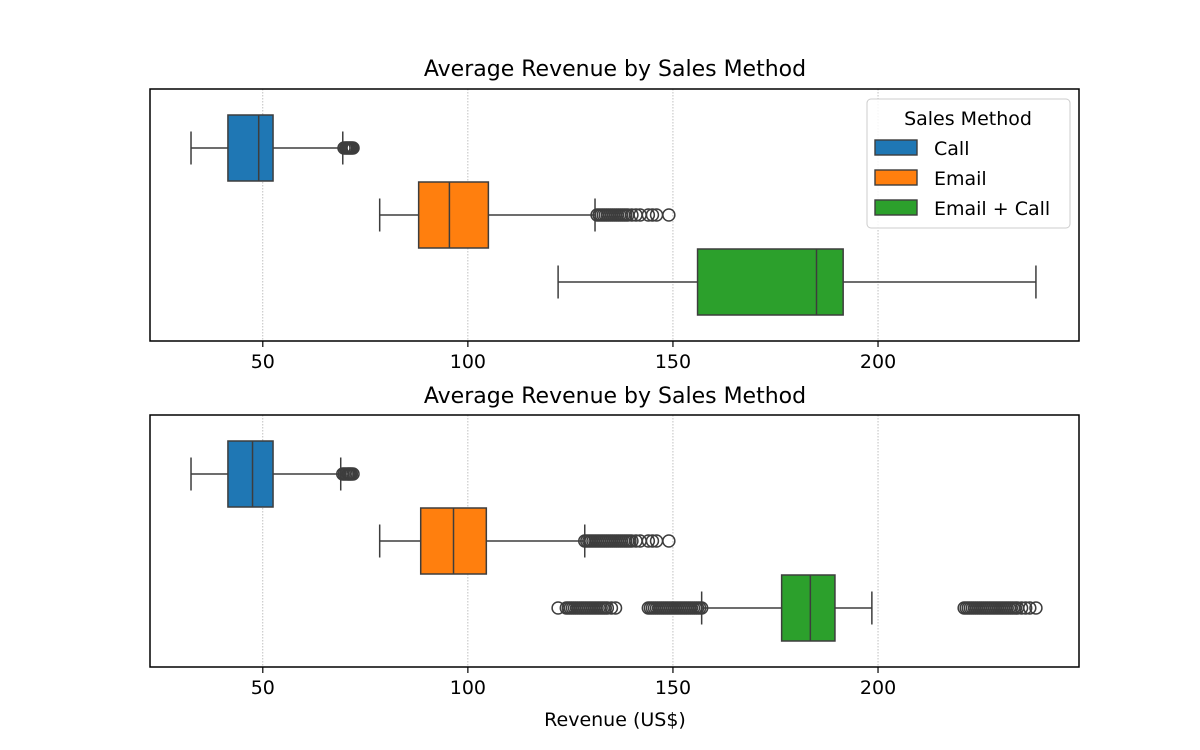 The height and width of the screenshot is (750, 1200). Describe the element at coordinates (896, 177) in the screenshot. I see `legend-swatch-email` at that location.